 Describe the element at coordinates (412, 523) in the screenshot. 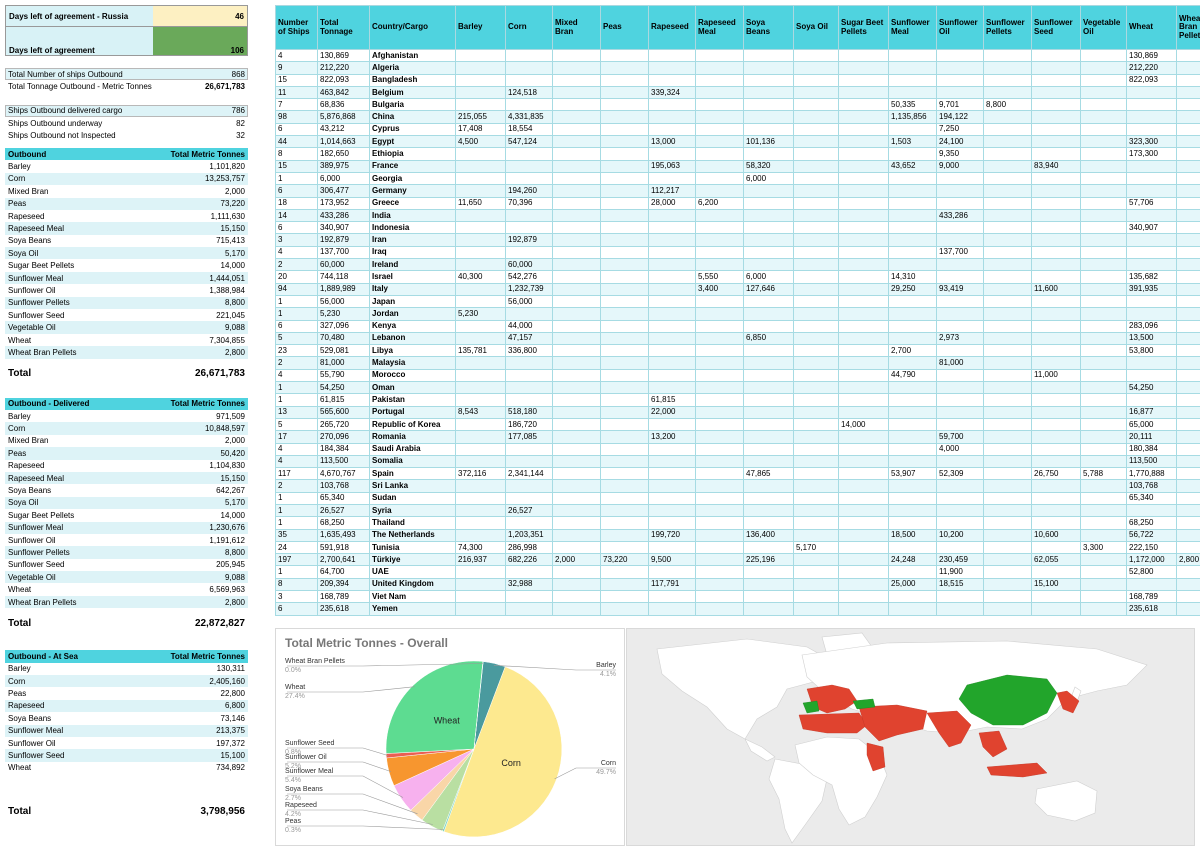

I see `country-cell: Thailand` at that location.